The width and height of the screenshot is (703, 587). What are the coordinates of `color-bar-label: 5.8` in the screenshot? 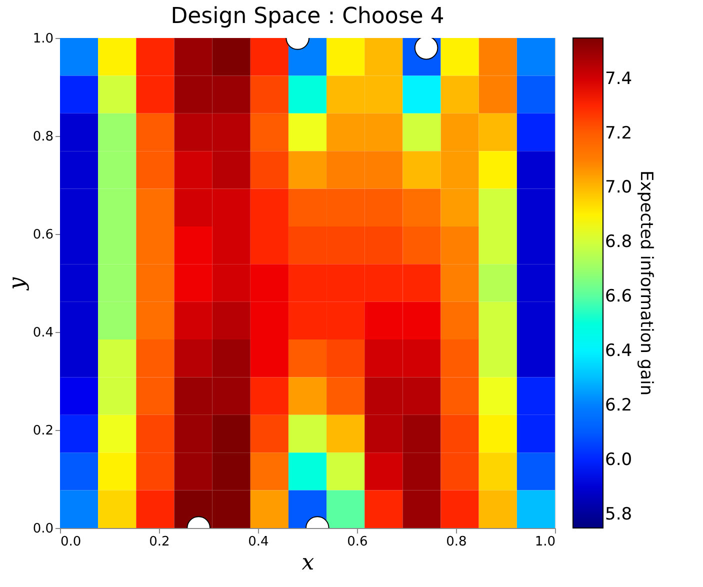 It's located at (618, 514).